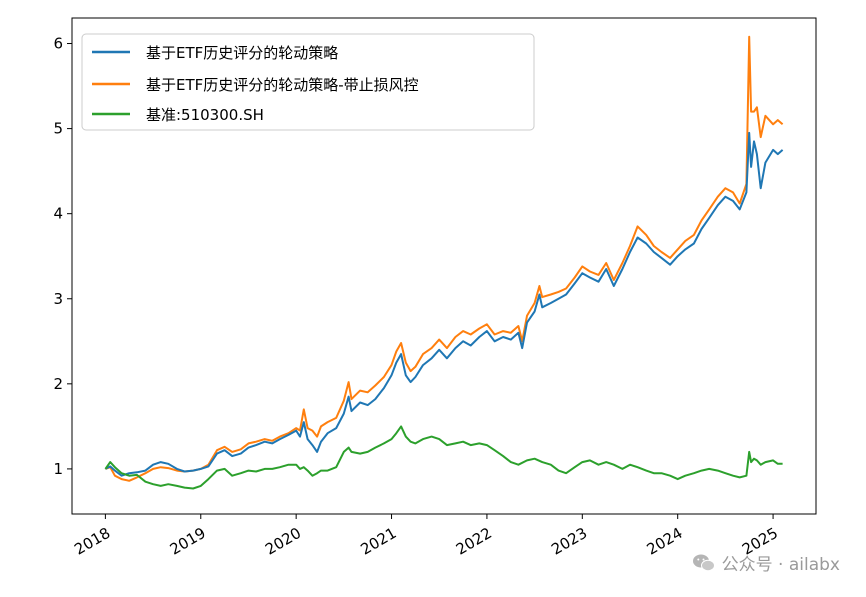 Image resolution: width=866 pixels, height=597 pixels. Describe the element at coordinates (282, 85) in the screenshot. I see `legend-label-strategy-stoploss: 基于ETF历史评分的轮动策略-带止损风控` at that location.